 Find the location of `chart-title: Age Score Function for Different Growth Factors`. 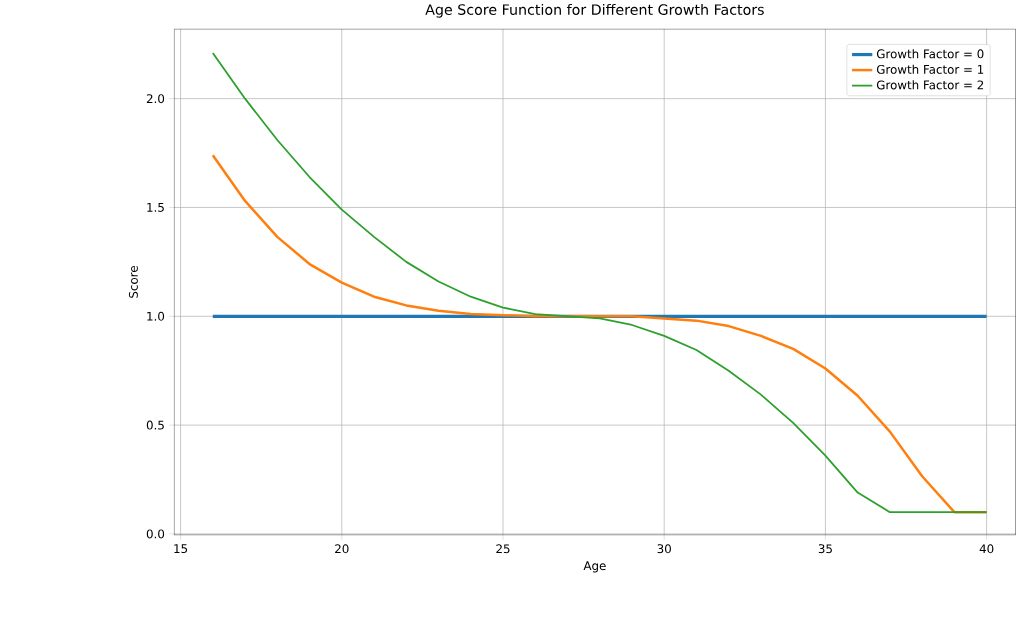

chart-title: Age Score Function for Different Growth Factors is located at coordinates (594, 10).